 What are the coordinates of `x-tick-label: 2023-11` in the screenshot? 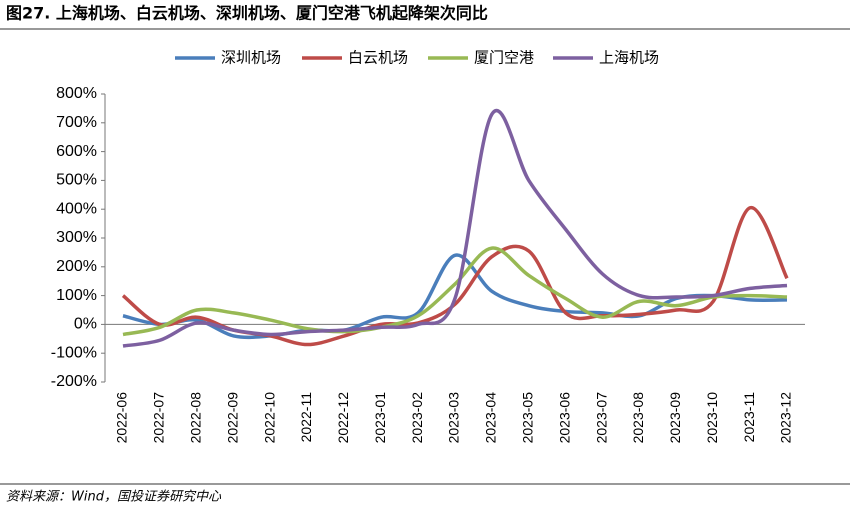 It's located at (749, 417).